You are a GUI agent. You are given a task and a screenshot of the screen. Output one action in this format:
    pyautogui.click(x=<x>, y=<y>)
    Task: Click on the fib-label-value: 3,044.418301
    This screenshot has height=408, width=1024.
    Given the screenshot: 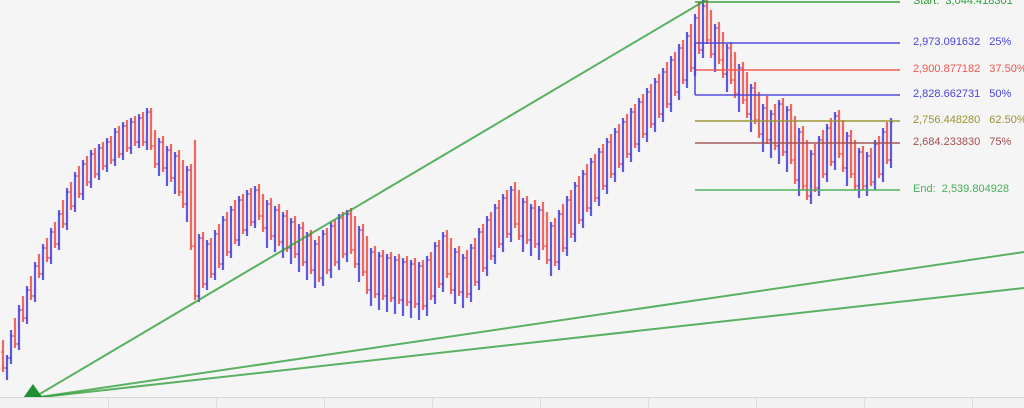 What is the action you would take?
    pyautogui.click(x=979, y=3)
    